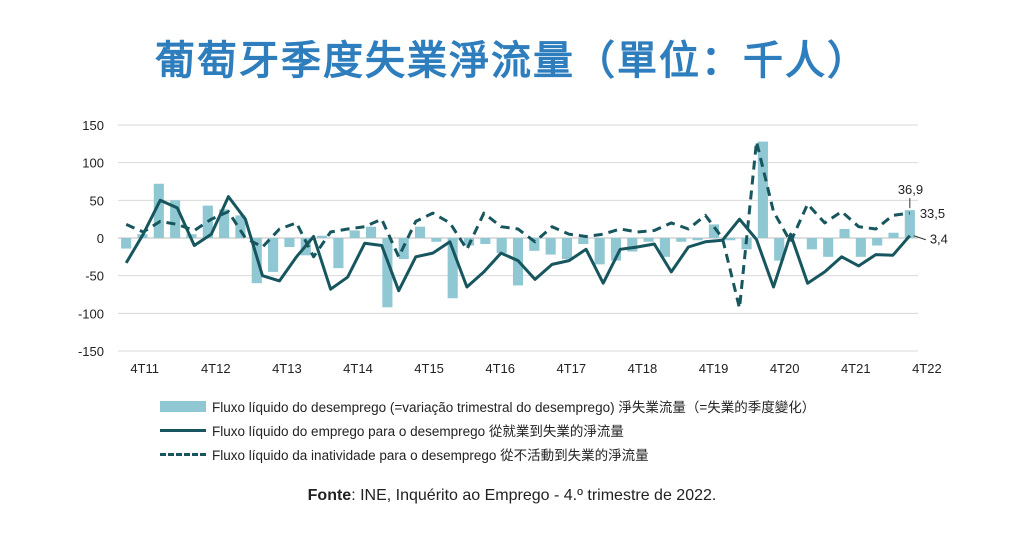 This screenshot has height=545, width=1024. Describe the element at coordinates (329, 495) in the screenshot. I see `source-label: Fonte` at that location.